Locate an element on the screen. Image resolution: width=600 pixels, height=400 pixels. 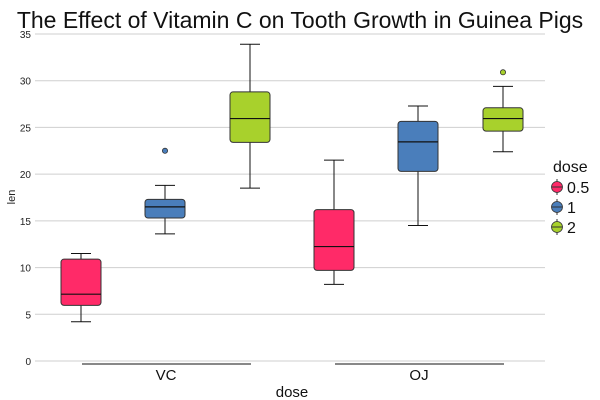
legend-label: 2 is located at coordinates (571, 228).